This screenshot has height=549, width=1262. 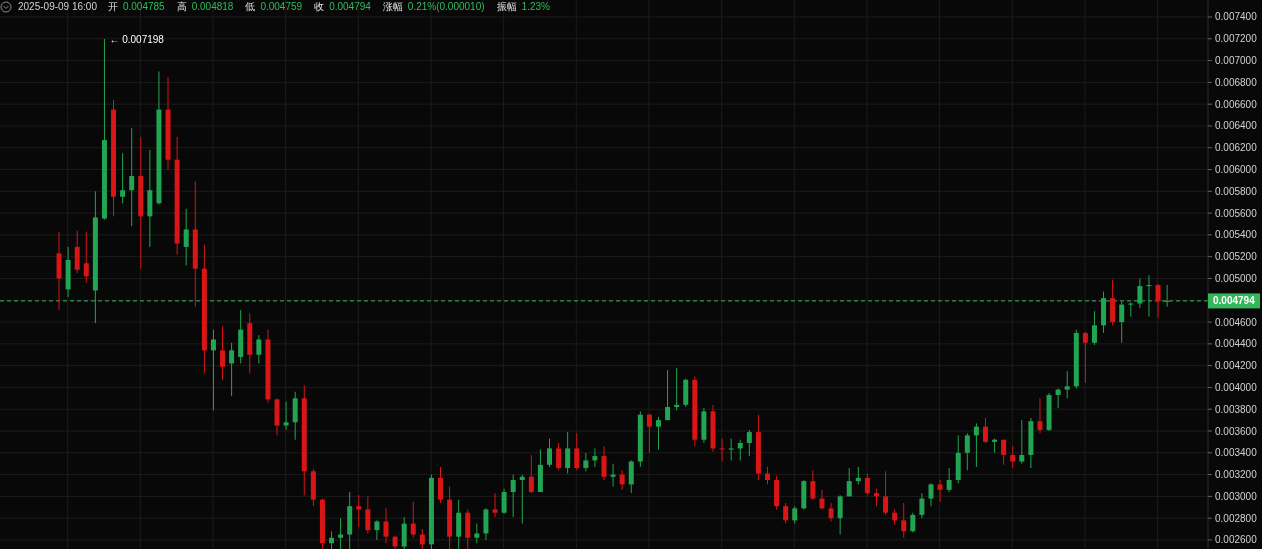 I want to click on y-tick-label: 0.007000, so click(x=1236, y=61).